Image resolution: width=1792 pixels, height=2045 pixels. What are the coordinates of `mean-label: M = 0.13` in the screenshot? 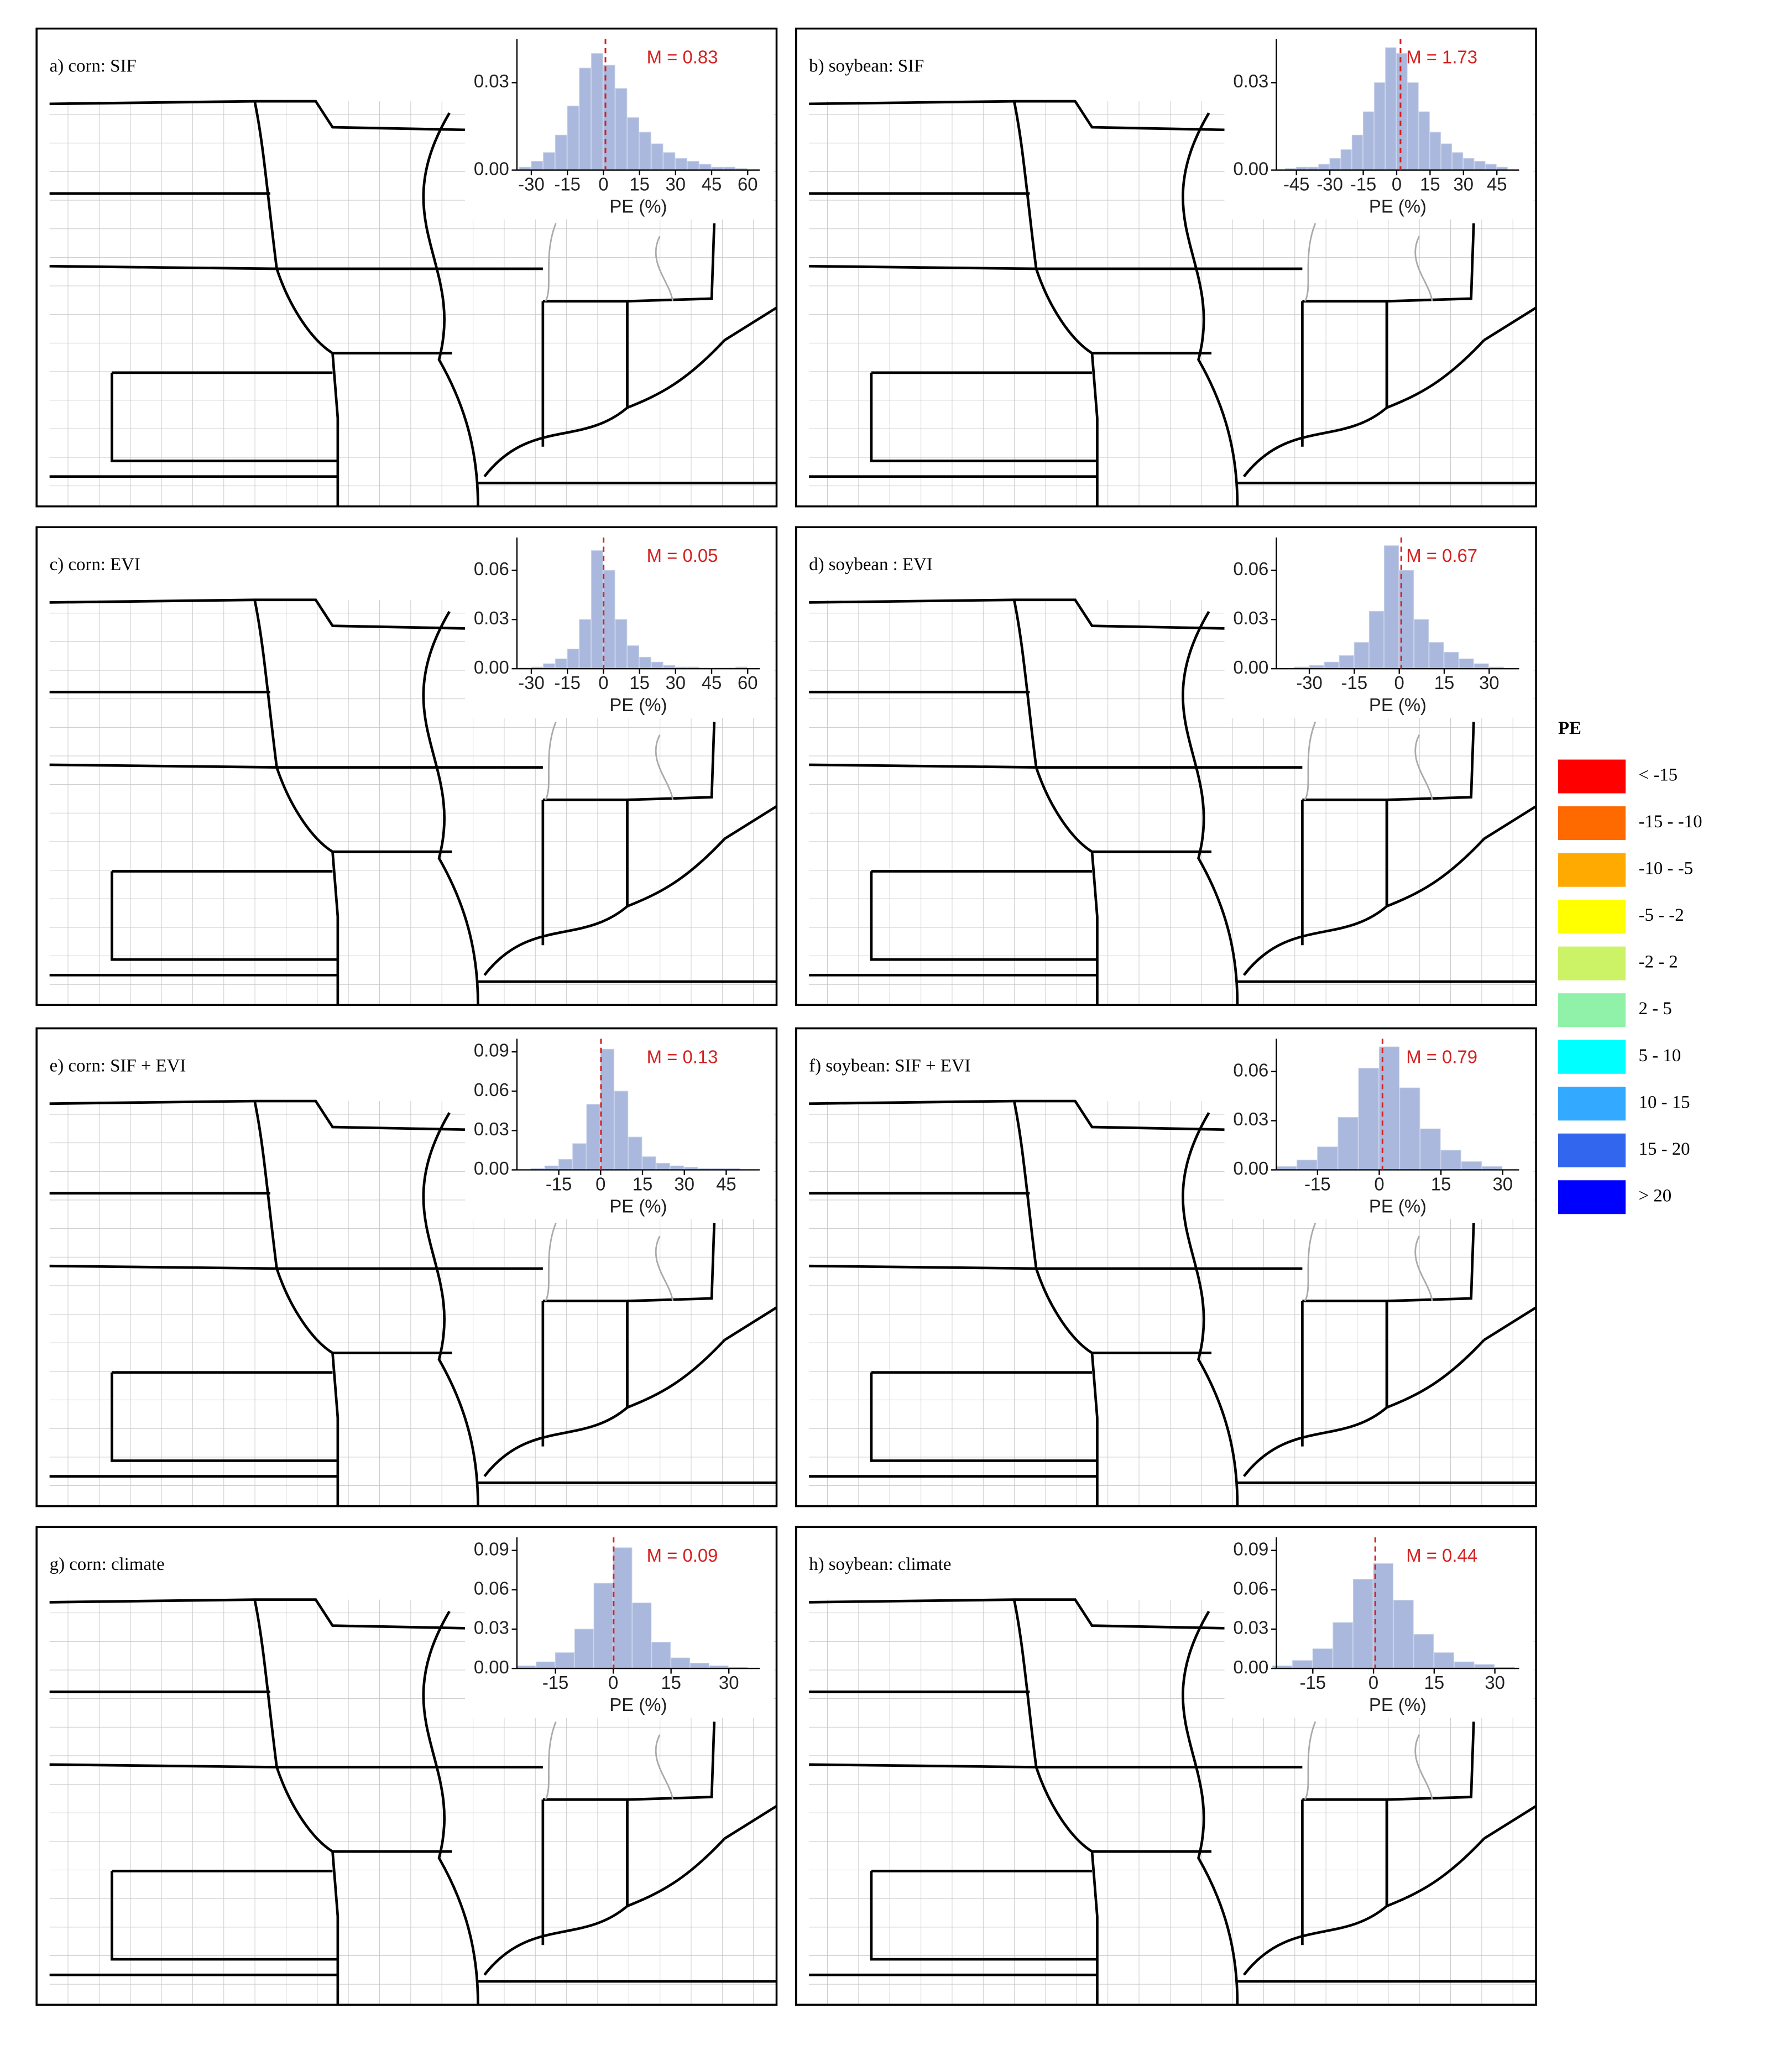 It's located at (682, 1056).